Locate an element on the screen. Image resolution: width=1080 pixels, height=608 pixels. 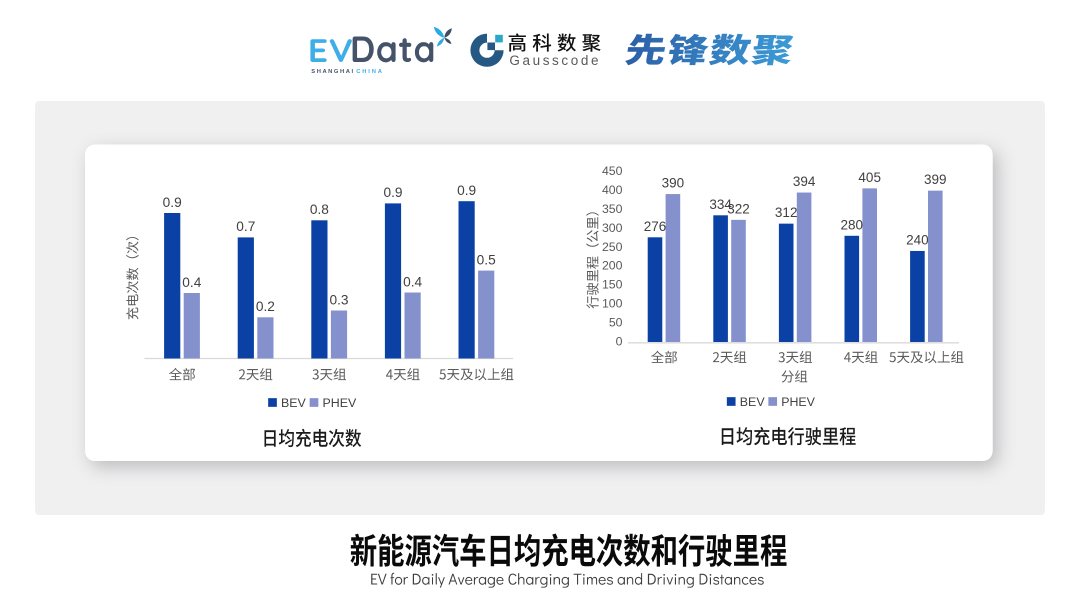
svg-text: 334 is located at coordinates (720, 204).